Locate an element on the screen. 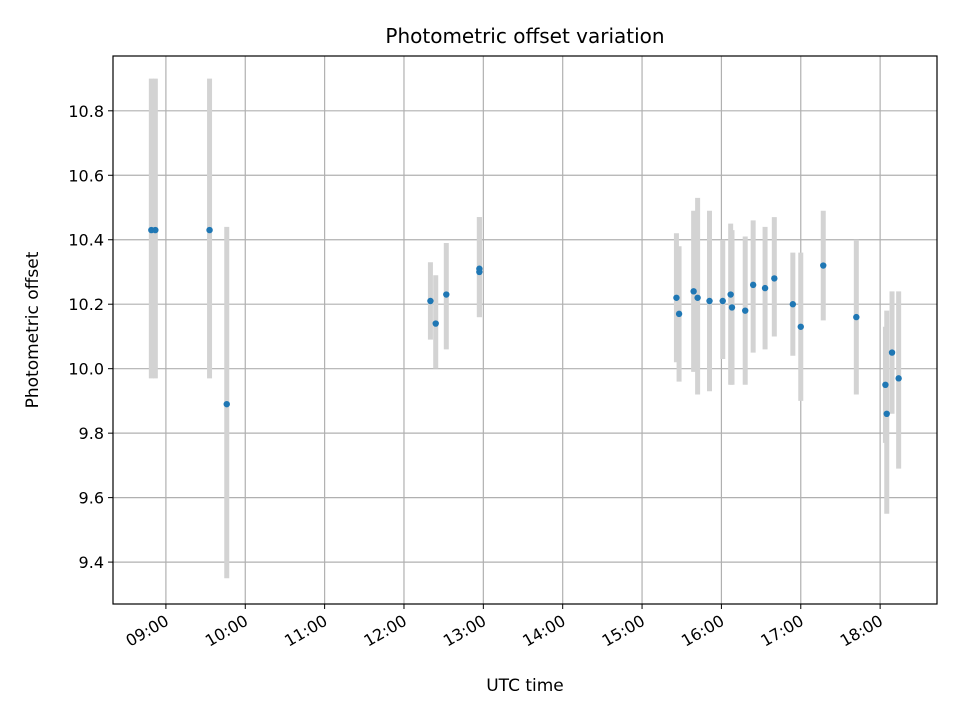  y-tick-label: 10.0 is located at coordinates (86, 369).